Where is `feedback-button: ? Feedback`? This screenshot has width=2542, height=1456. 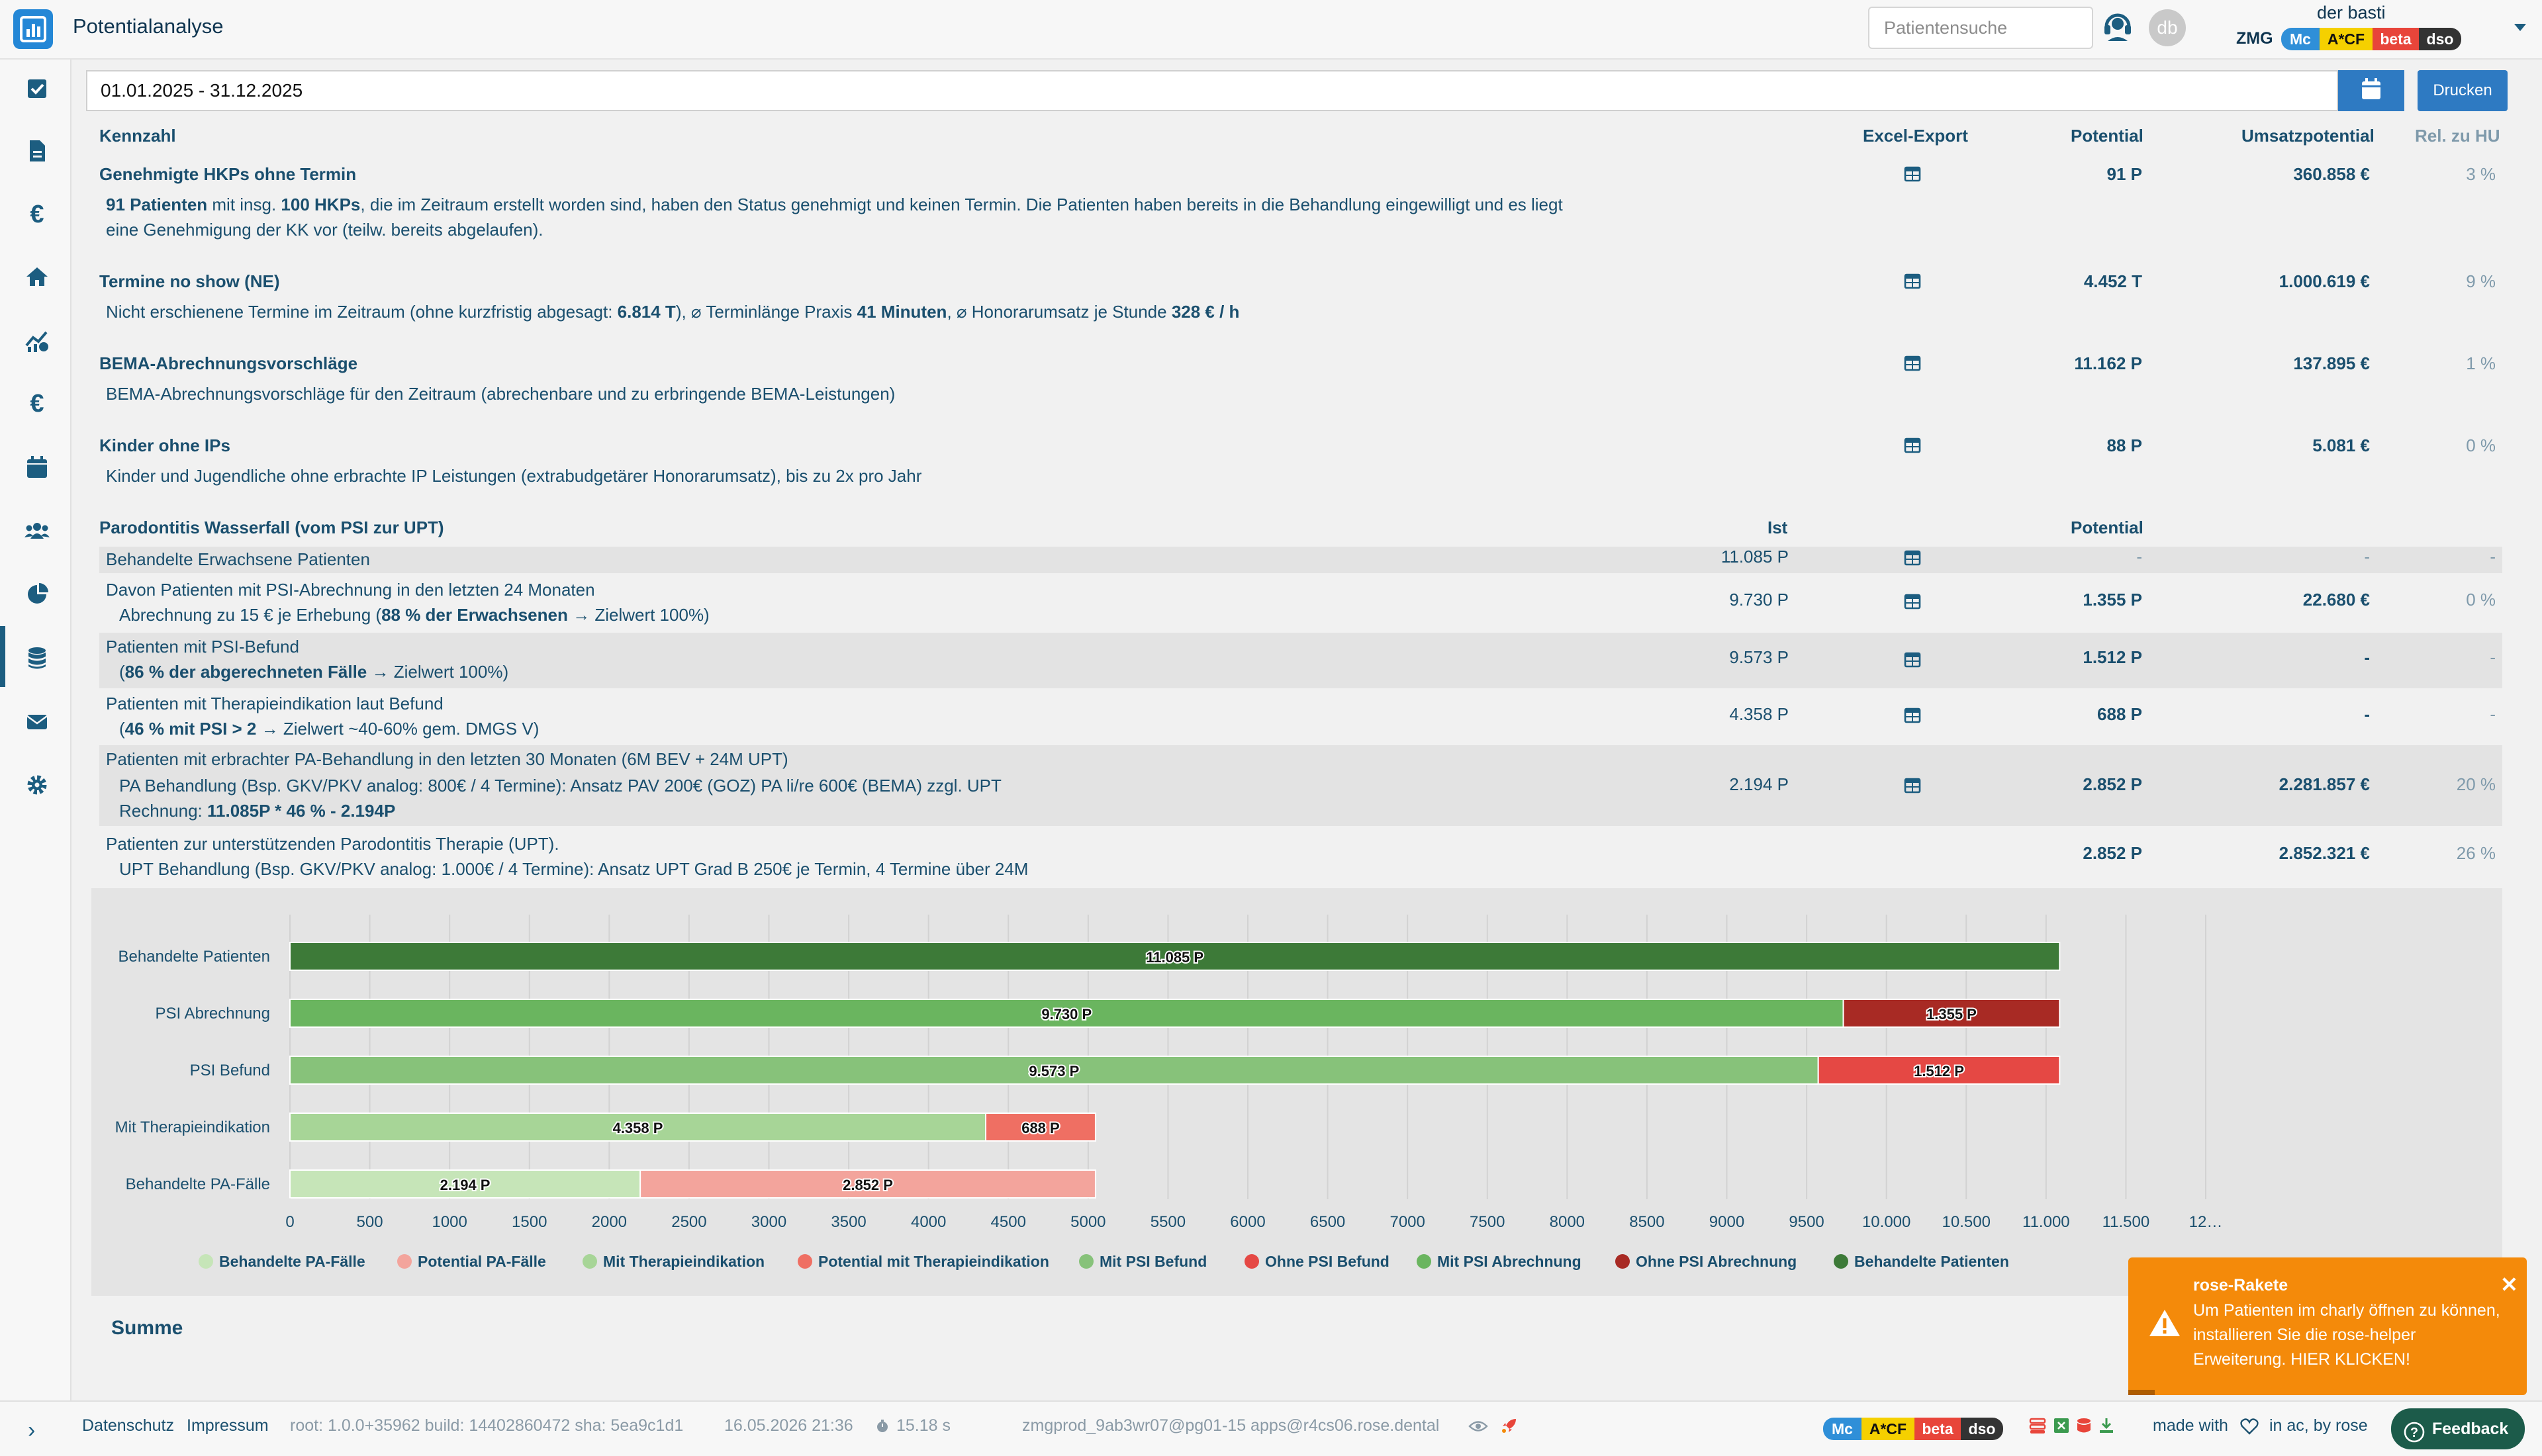
feedback-button: ? Feedback is located at coordinates (2458, 1428).